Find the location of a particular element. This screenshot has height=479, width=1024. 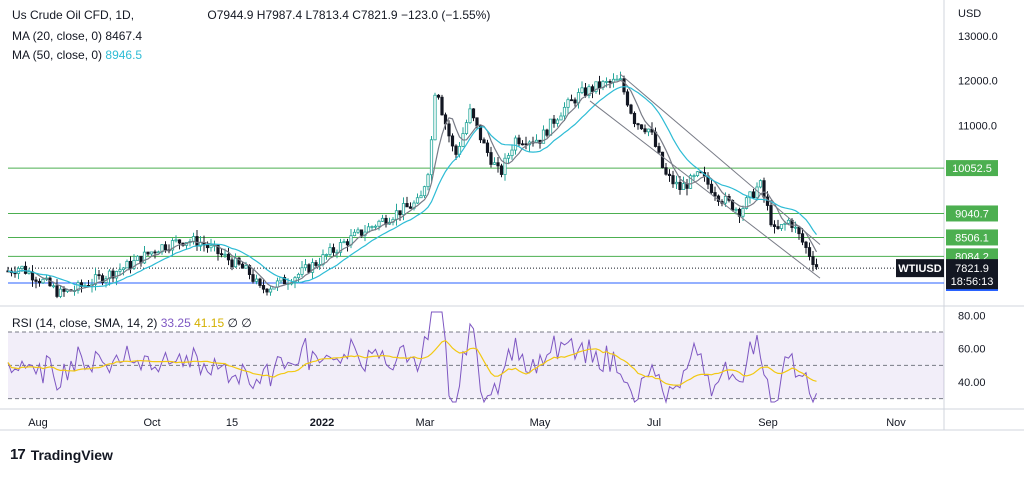

close-value: 7821.9 is located at coordinates (379, 15).